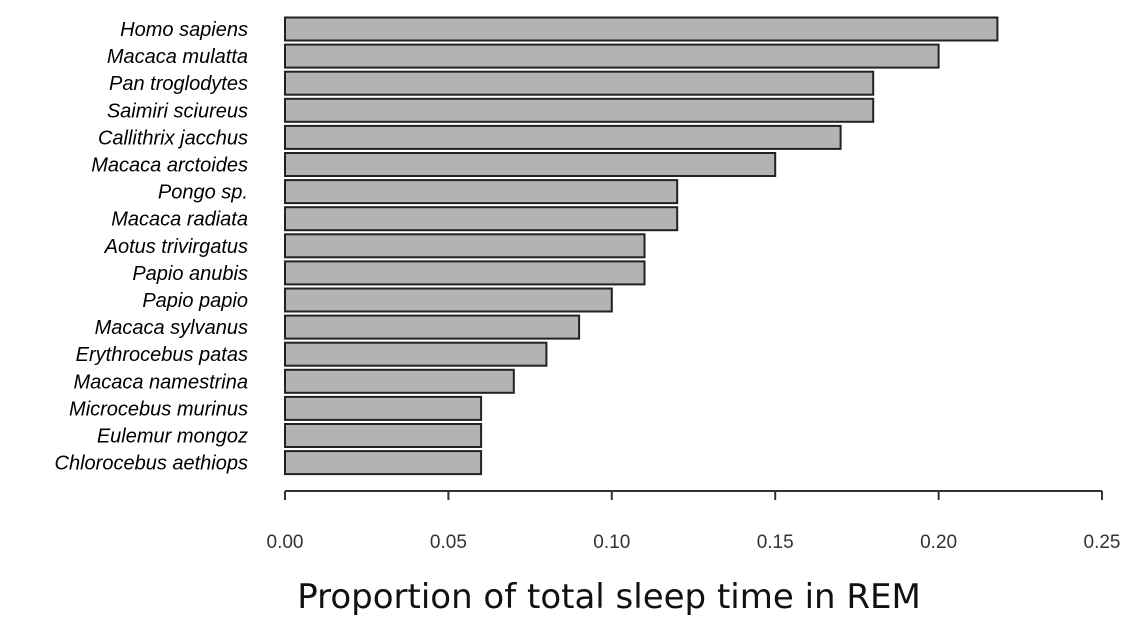 The height and width of the screenshot is (625, 1147). What do you see at coordinates (151, 464) in the screenshot?
I see `category-label: Chlorocebus aethiops` at bounding box center [151, 464].